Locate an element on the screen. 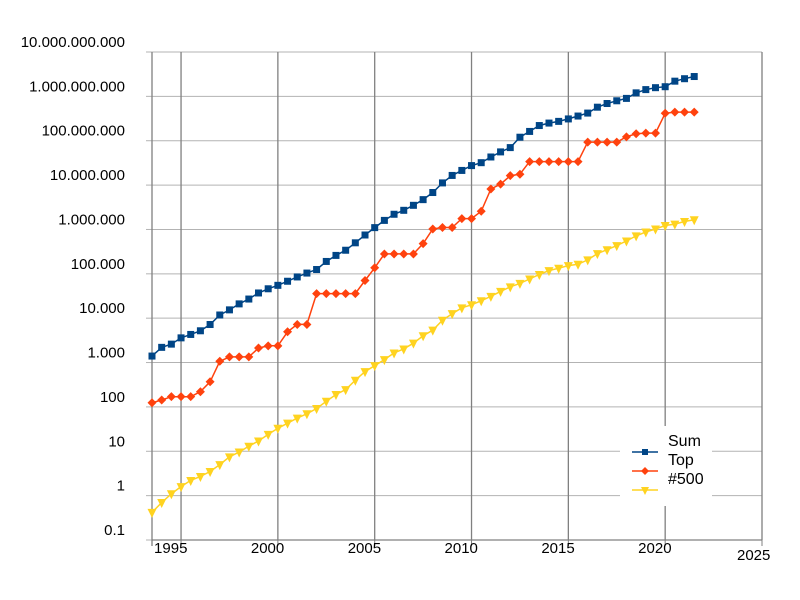 This screenshot has height=600, width=800. x-tick-label: 2010 is located at coordinates (461, 548).